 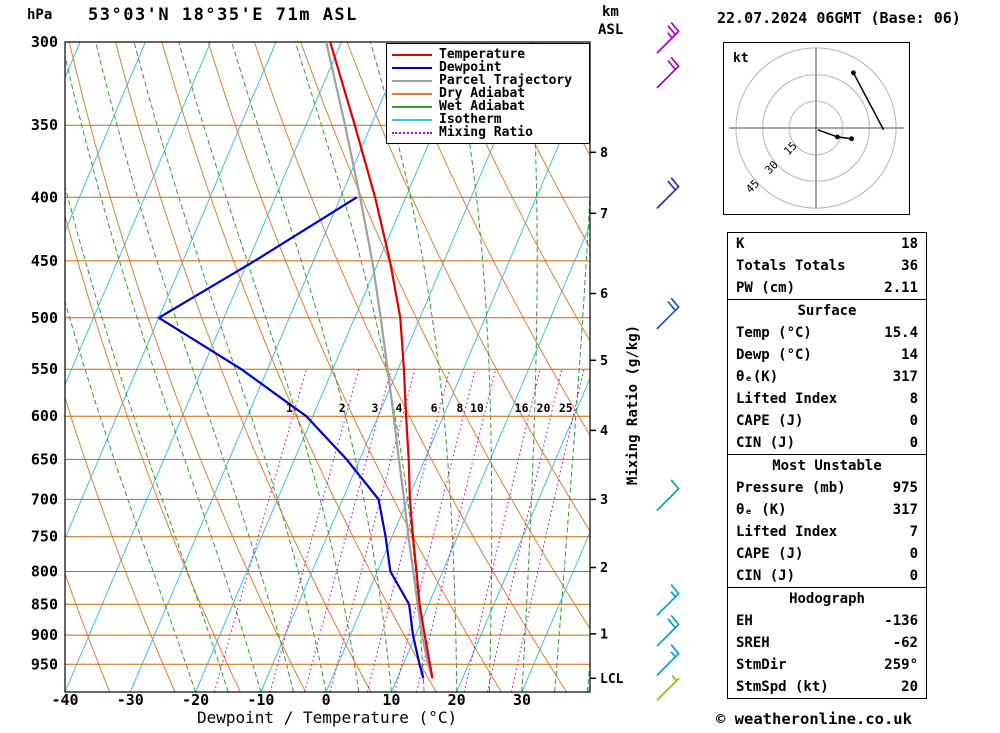 I want to click on stat-label: Totals Totals, so click(x=791, y=266).